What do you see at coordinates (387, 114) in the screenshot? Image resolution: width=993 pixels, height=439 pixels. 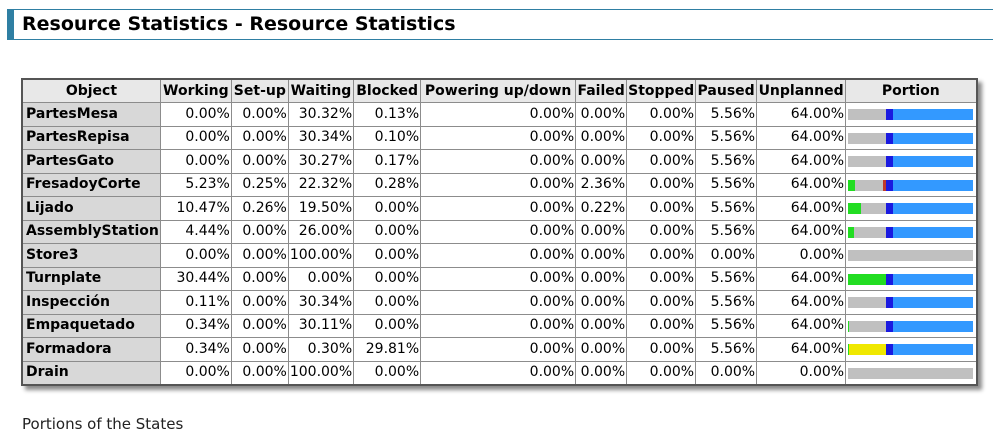 I see `blocked-cell: 0.13%` at bounding box center [387, 114].